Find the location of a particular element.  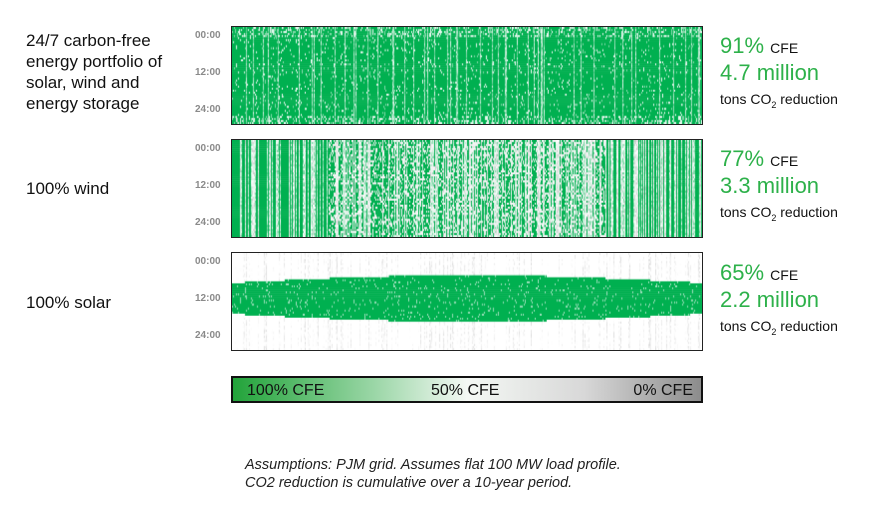

legend-label-100: 100% CFE is located at coordinates (286, 390).